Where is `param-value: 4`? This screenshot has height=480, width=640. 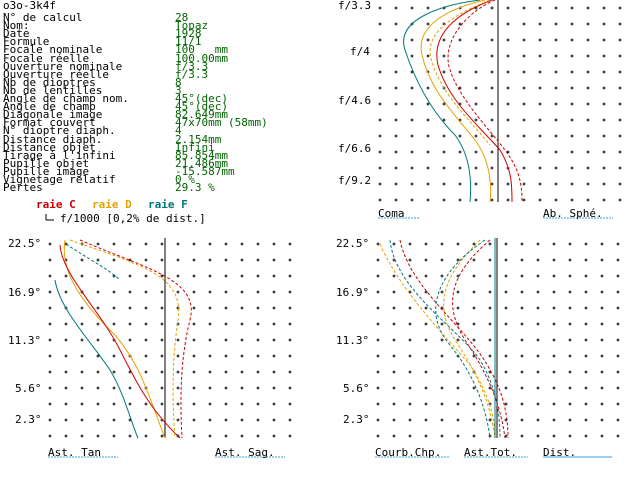 param-value: 4 is located at coordinates (178, 131).